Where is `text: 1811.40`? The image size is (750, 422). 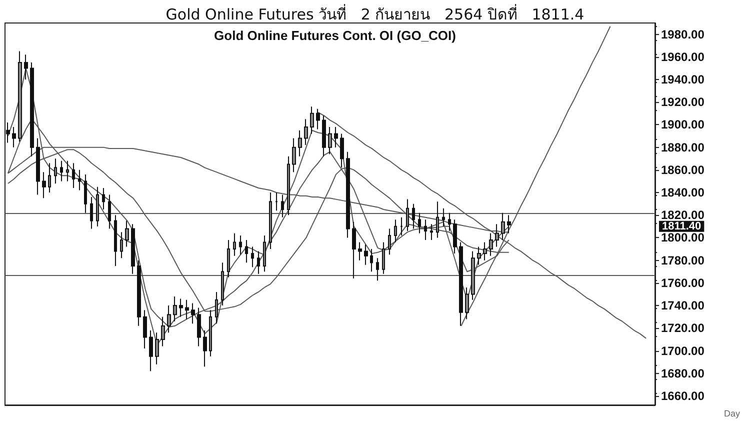 text: 1811.40 is located at coordinates (682, 226).